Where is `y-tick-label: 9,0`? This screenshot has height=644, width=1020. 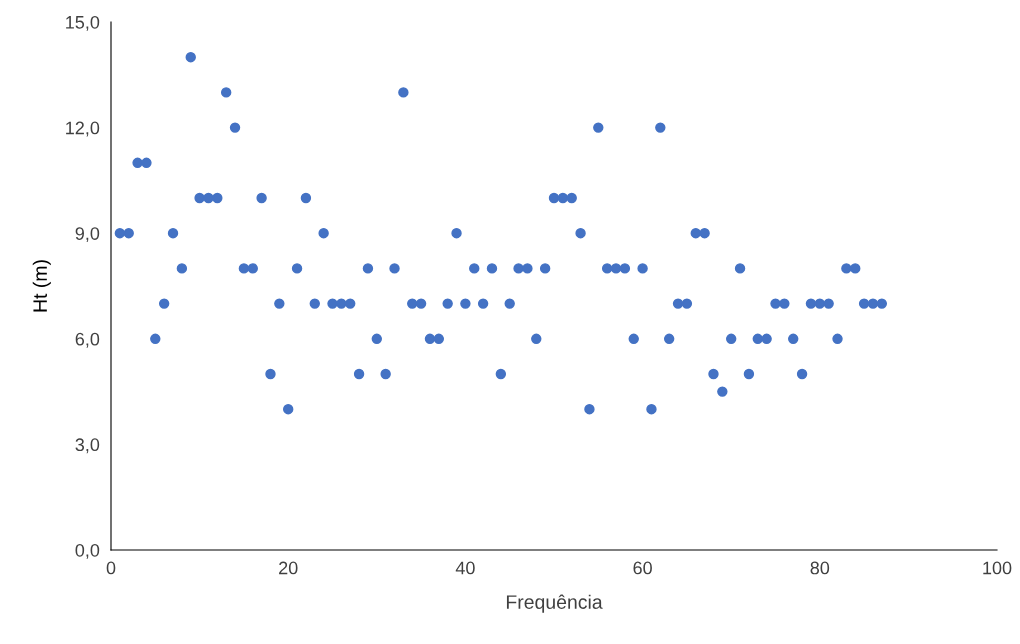
y-tick-label: 9,0 is located at coordinates (87, 235).